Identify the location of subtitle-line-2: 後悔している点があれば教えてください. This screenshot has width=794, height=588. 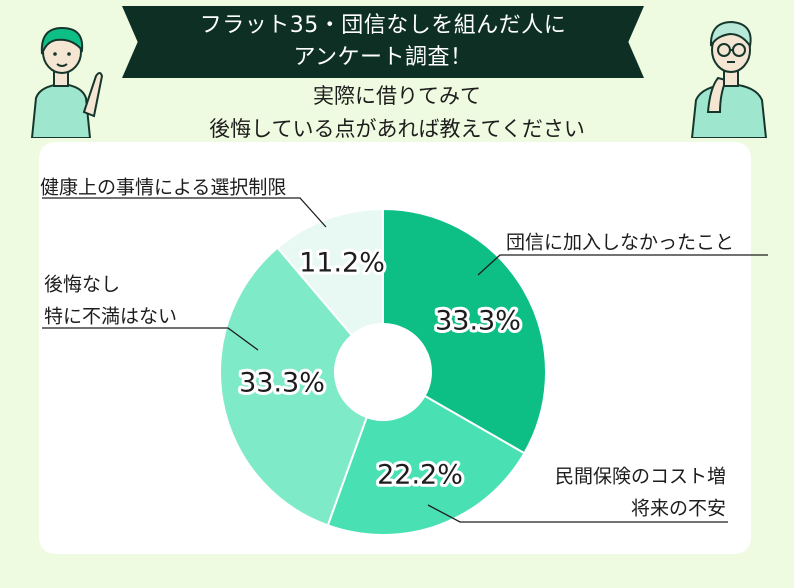
(397, 129).